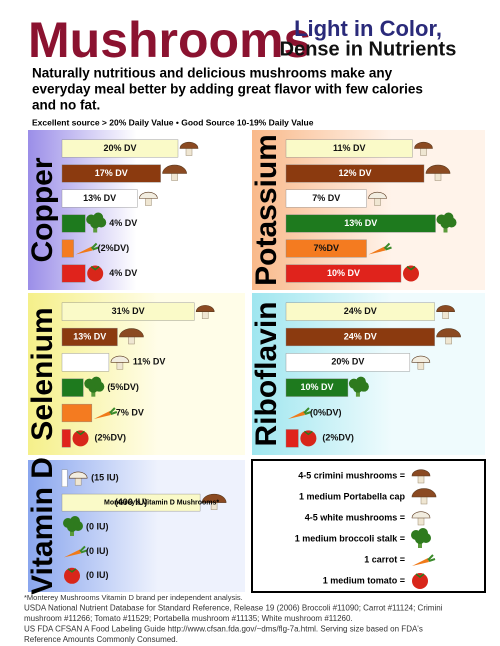 This screenshot has width=500, height=646. What do you see at coordinates (364, 580) in the screenshot?
I see `legend-label: 1 medium tomato =` at bounding box center [364, 580].